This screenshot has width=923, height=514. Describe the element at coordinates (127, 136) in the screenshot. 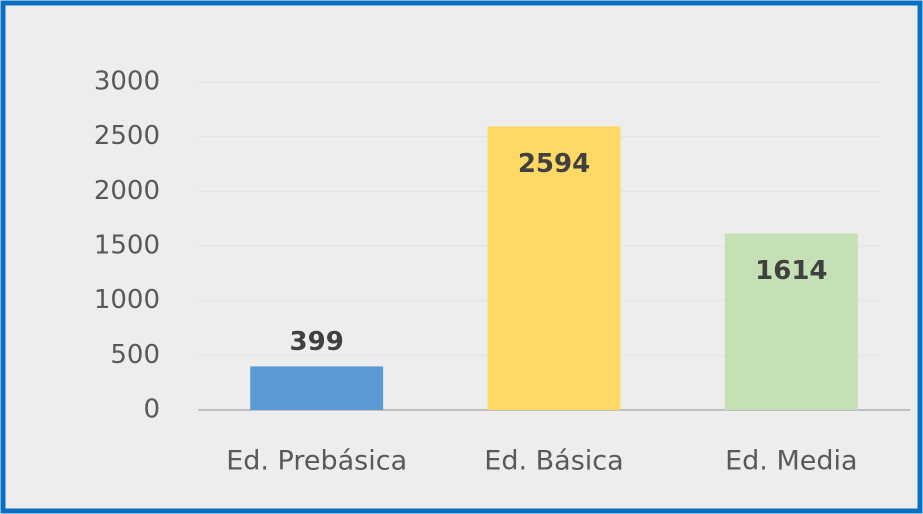

I see `y-tick-label: 2500` at that location.